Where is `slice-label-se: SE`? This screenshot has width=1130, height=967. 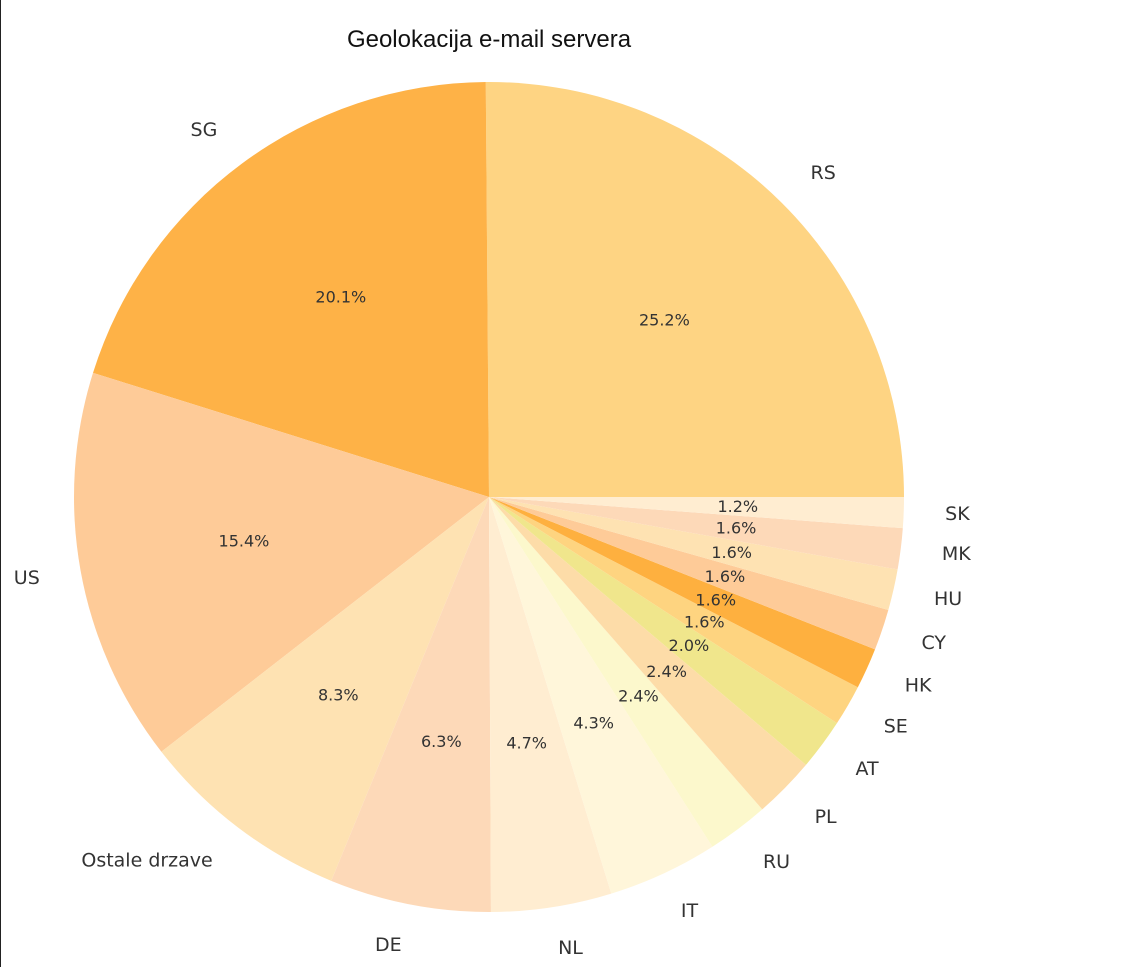
slice-label-se: SE is located at coordinates (896, 726).